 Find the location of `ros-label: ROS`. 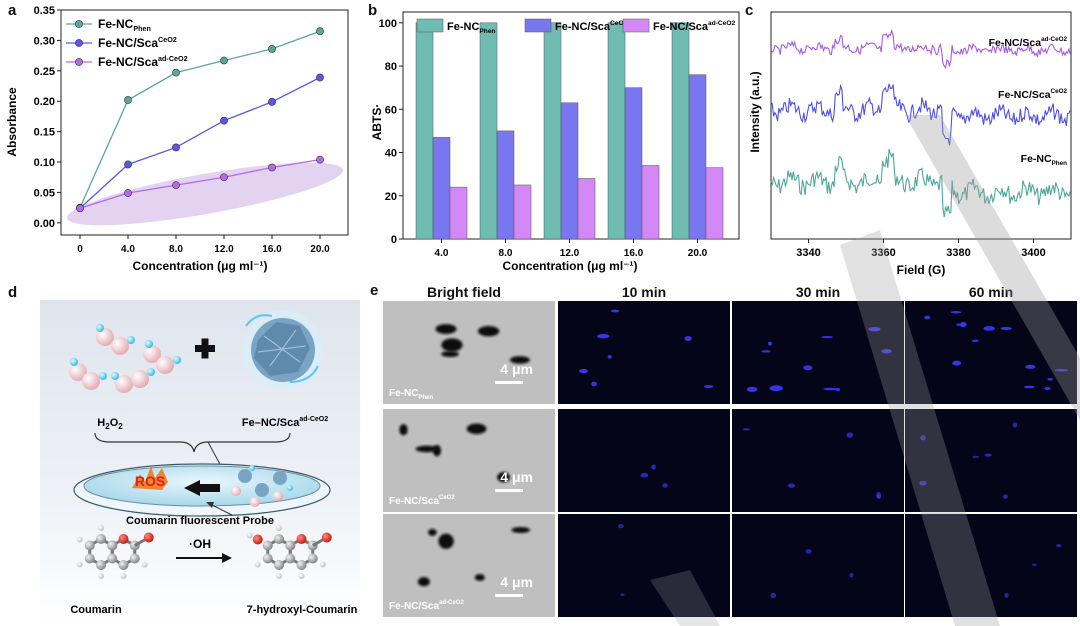

ros-label: ROS is located at coordinates (150, 481).